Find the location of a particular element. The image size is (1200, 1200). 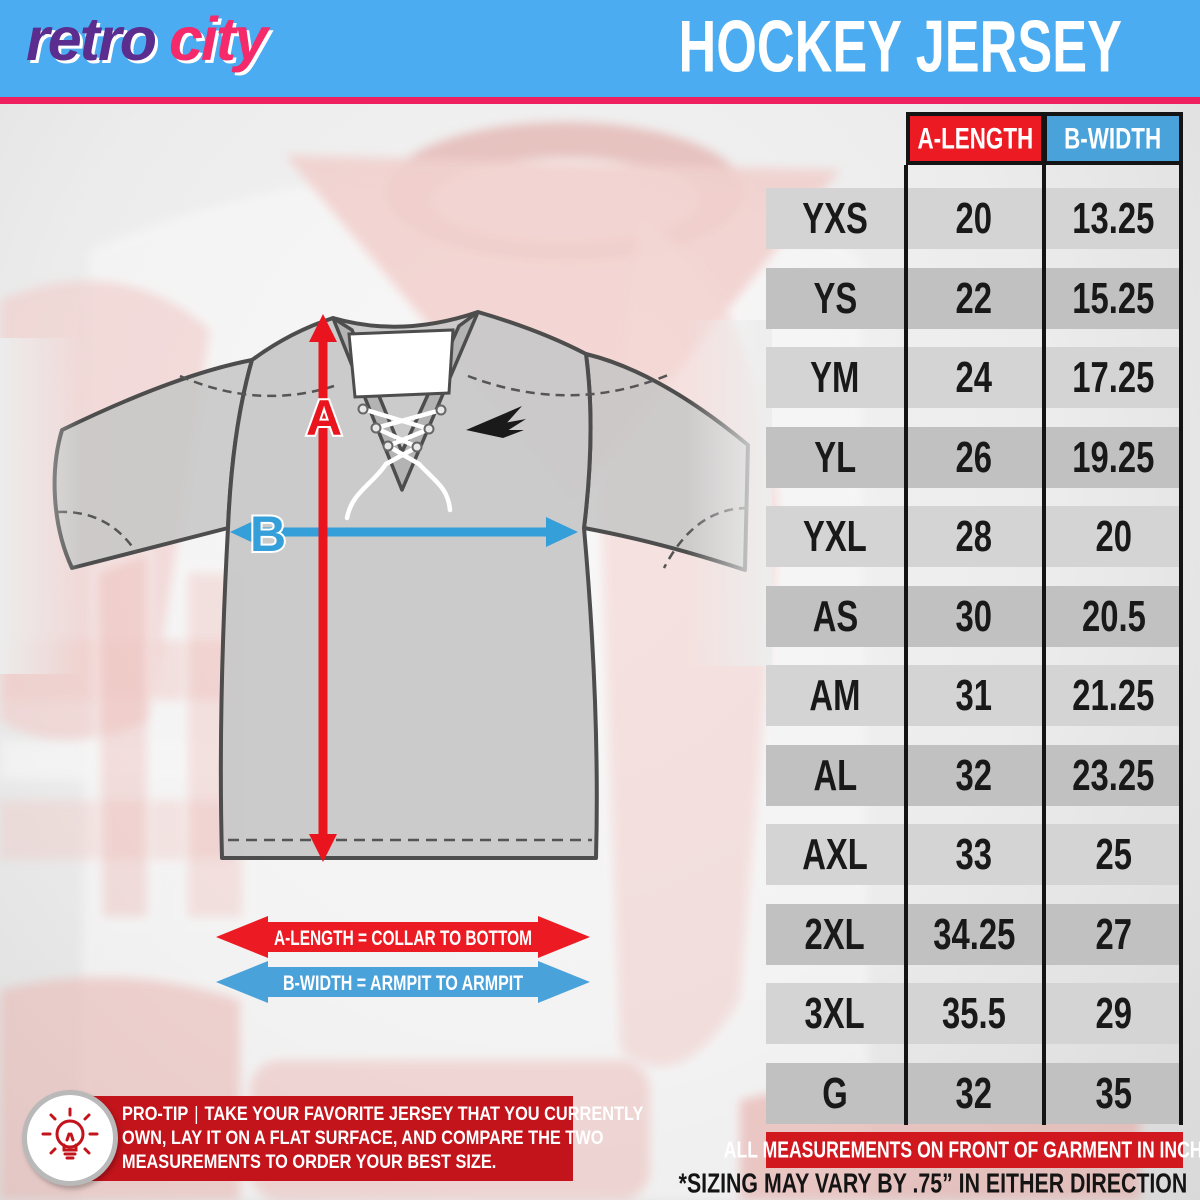

size-label: AL is located at coordinates (835, 774).